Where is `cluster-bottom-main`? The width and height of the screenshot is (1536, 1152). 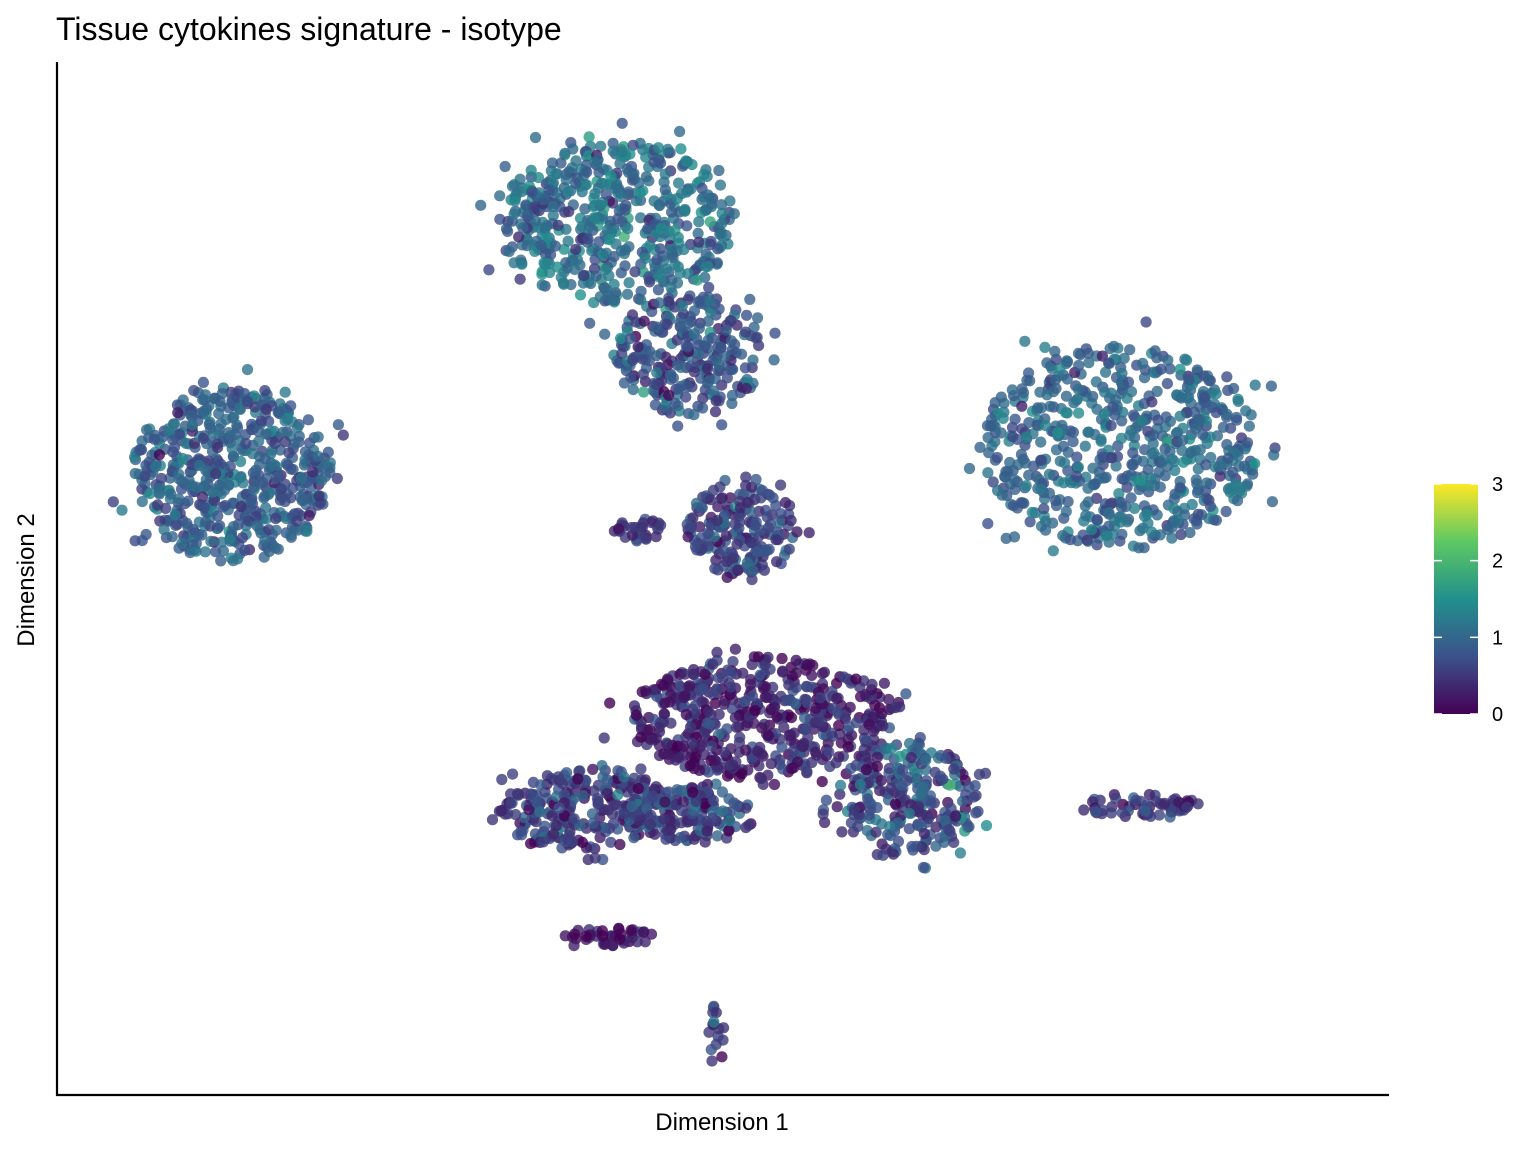
cluster-bottom-main is located at coordinates (761, 717).